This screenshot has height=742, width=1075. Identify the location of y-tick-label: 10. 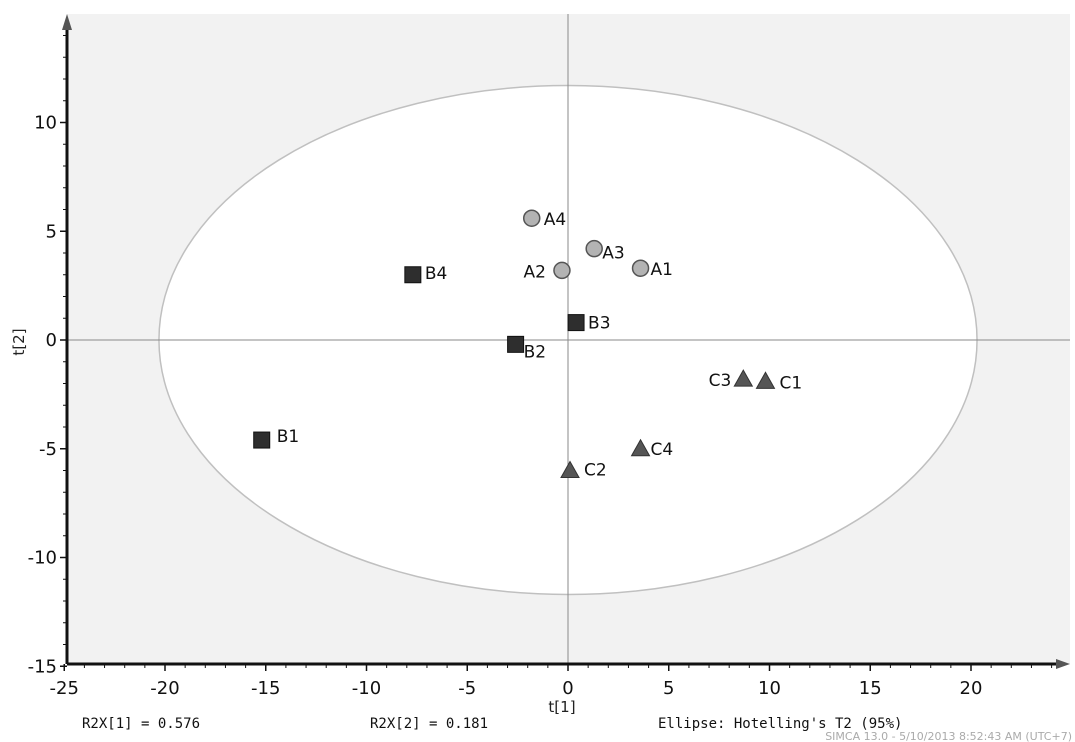
(45, 123).